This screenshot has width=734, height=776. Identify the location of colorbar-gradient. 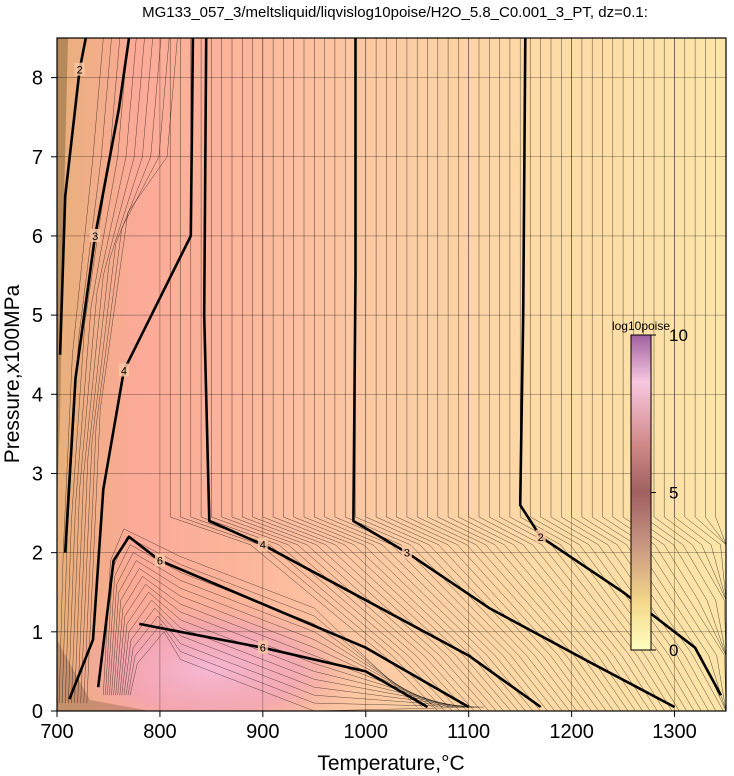
(641, 492).